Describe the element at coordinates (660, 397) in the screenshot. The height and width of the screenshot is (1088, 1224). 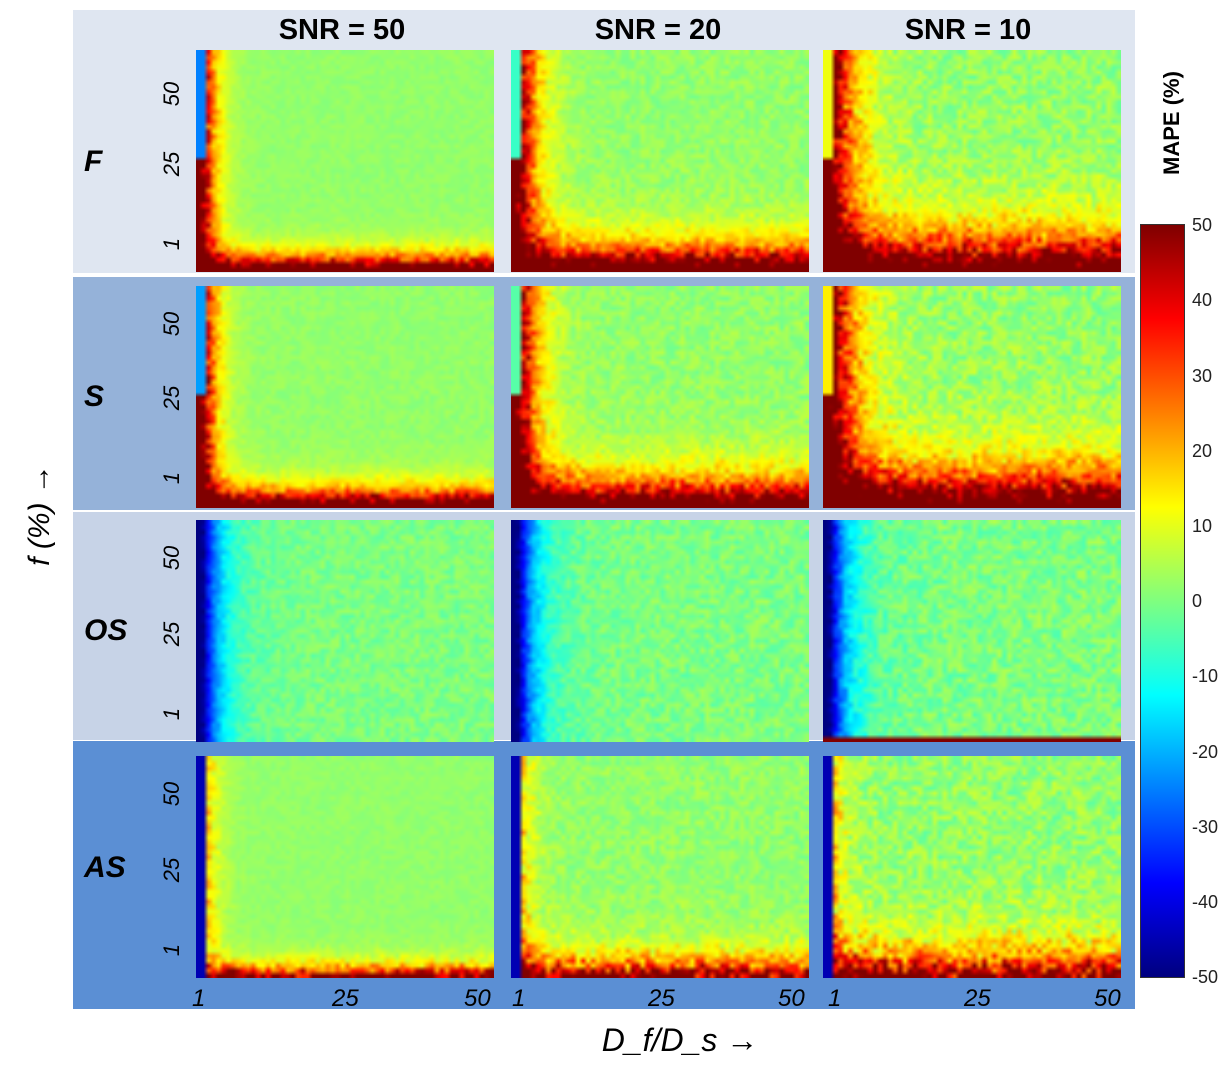
I see `heatmap-panel-s-snr20` at that location.